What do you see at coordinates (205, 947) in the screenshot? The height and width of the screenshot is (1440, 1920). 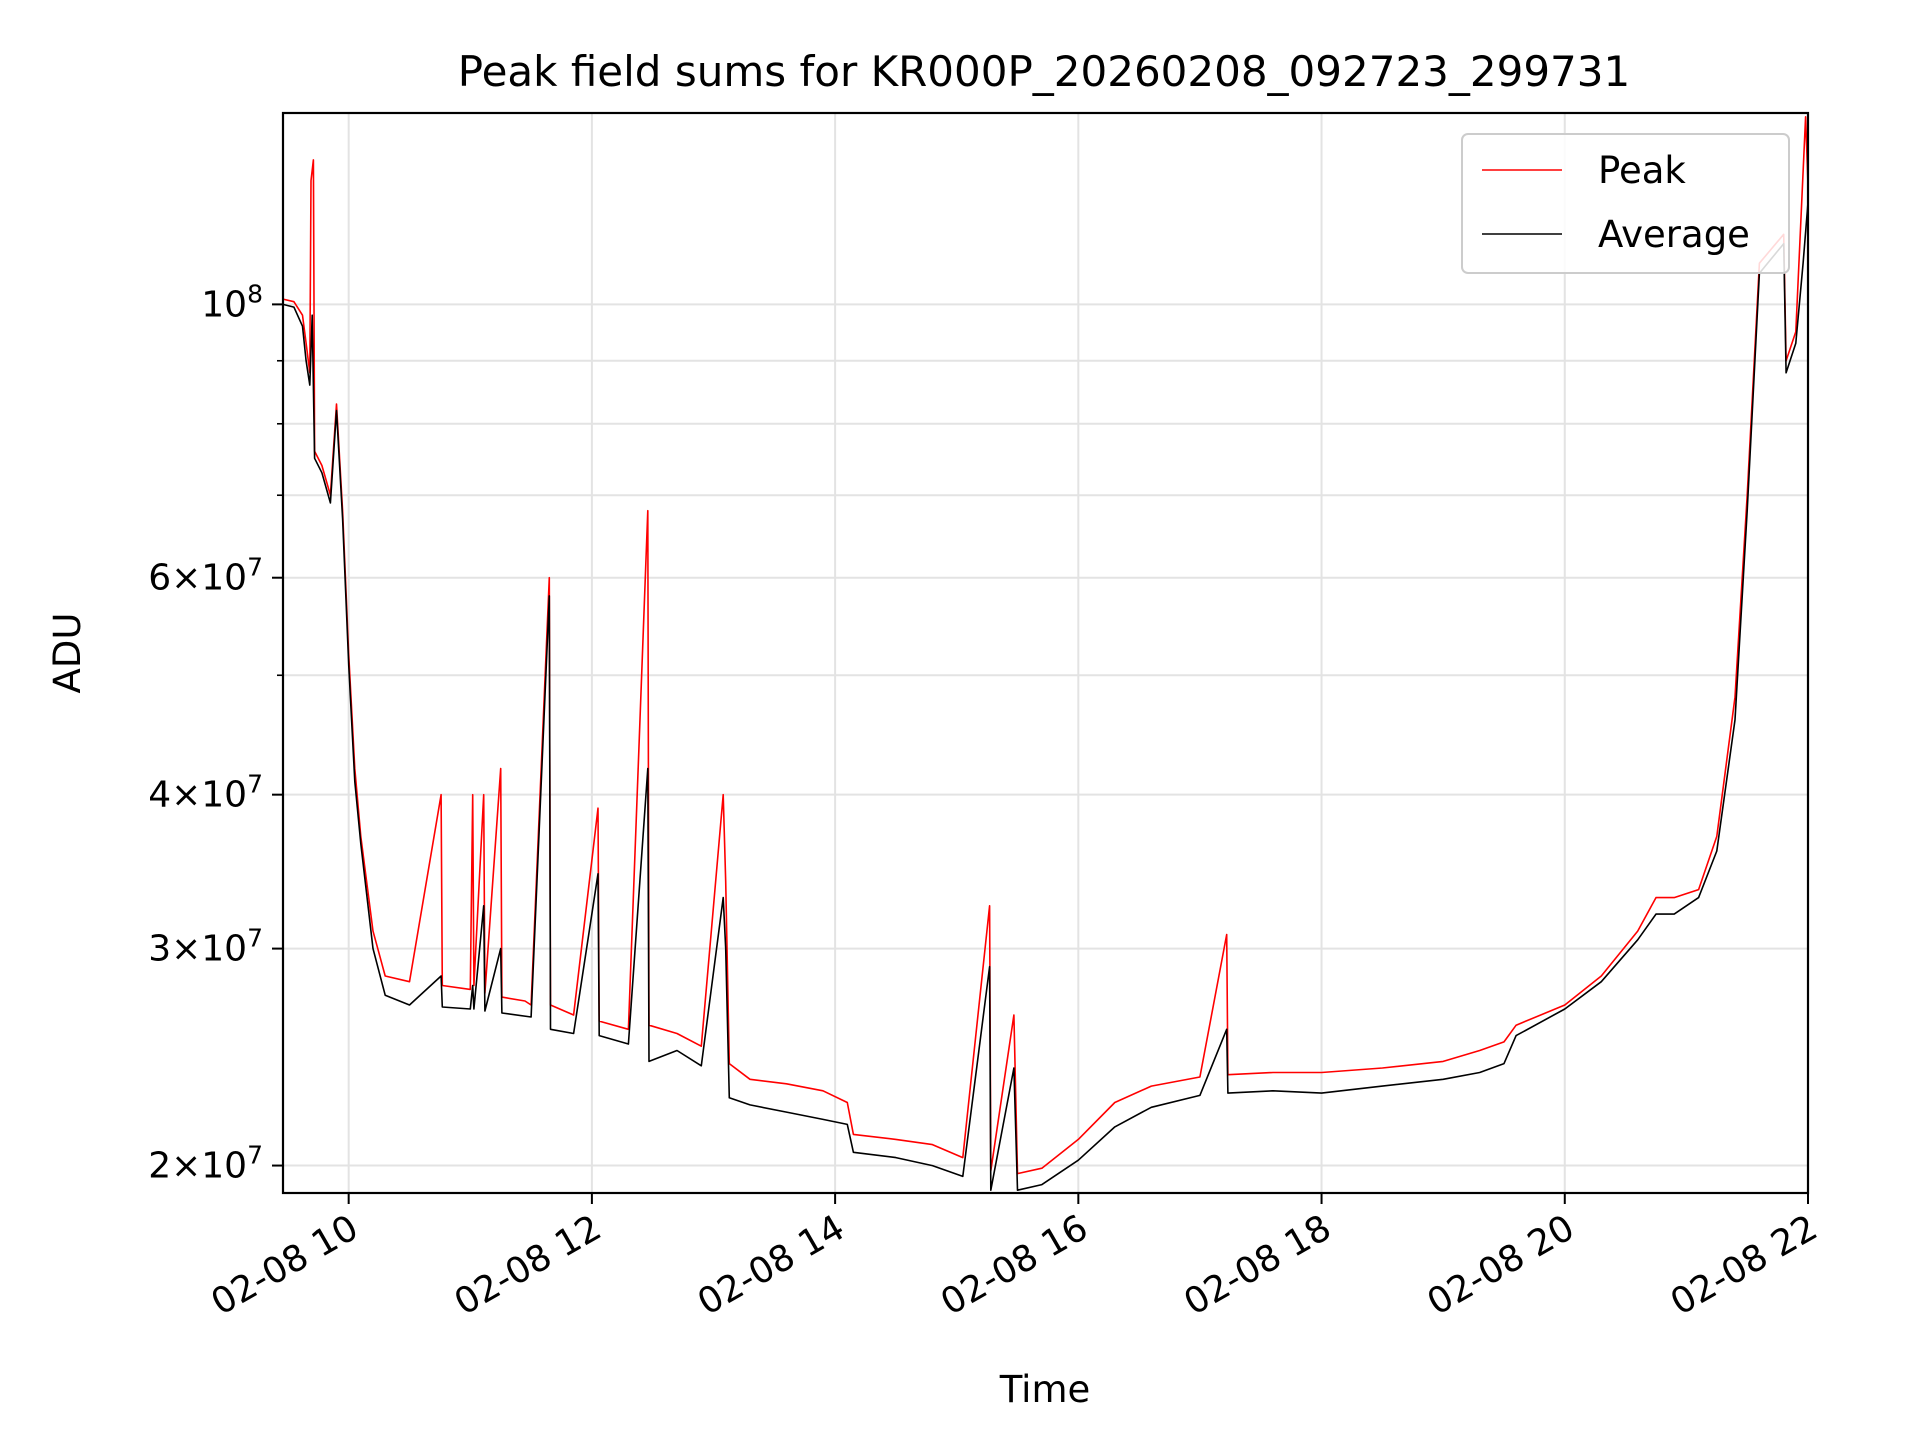 I see `y-tick-label: 3×107` at bounding box center [205, 947].